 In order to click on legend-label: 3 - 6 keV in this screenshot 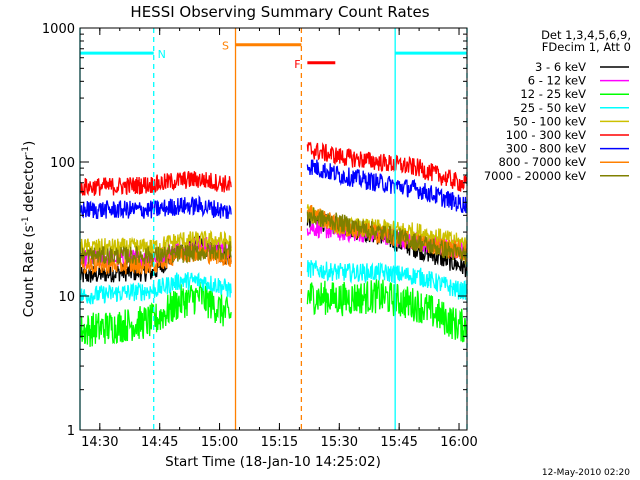, I will do `click(560, 67)`.